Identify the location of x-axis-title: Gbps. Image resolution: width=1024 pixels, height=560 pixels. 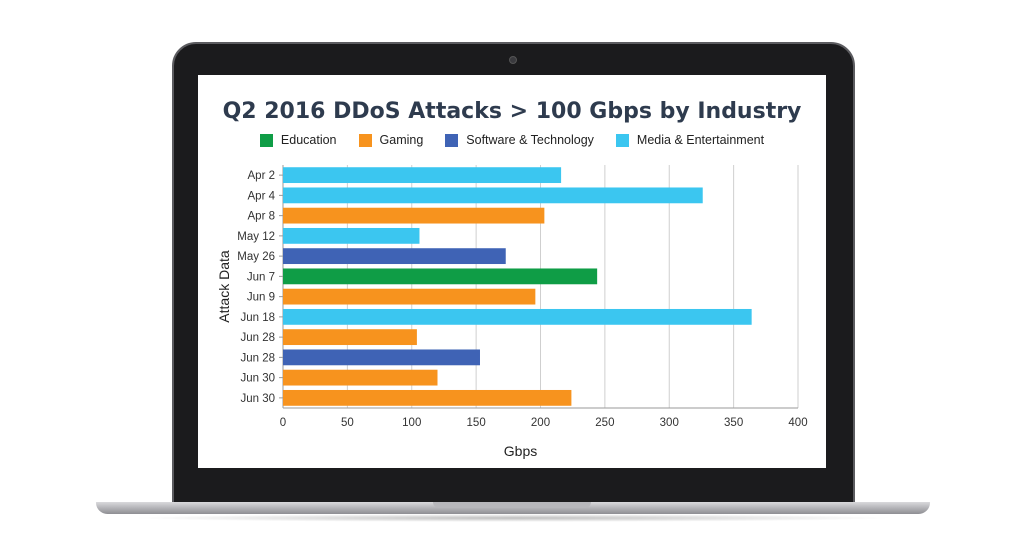
(520, 451).